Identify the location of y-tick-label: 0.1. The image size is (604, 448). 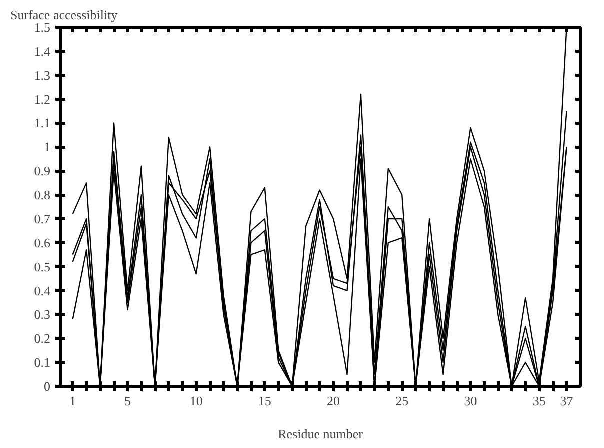
(42, 362).